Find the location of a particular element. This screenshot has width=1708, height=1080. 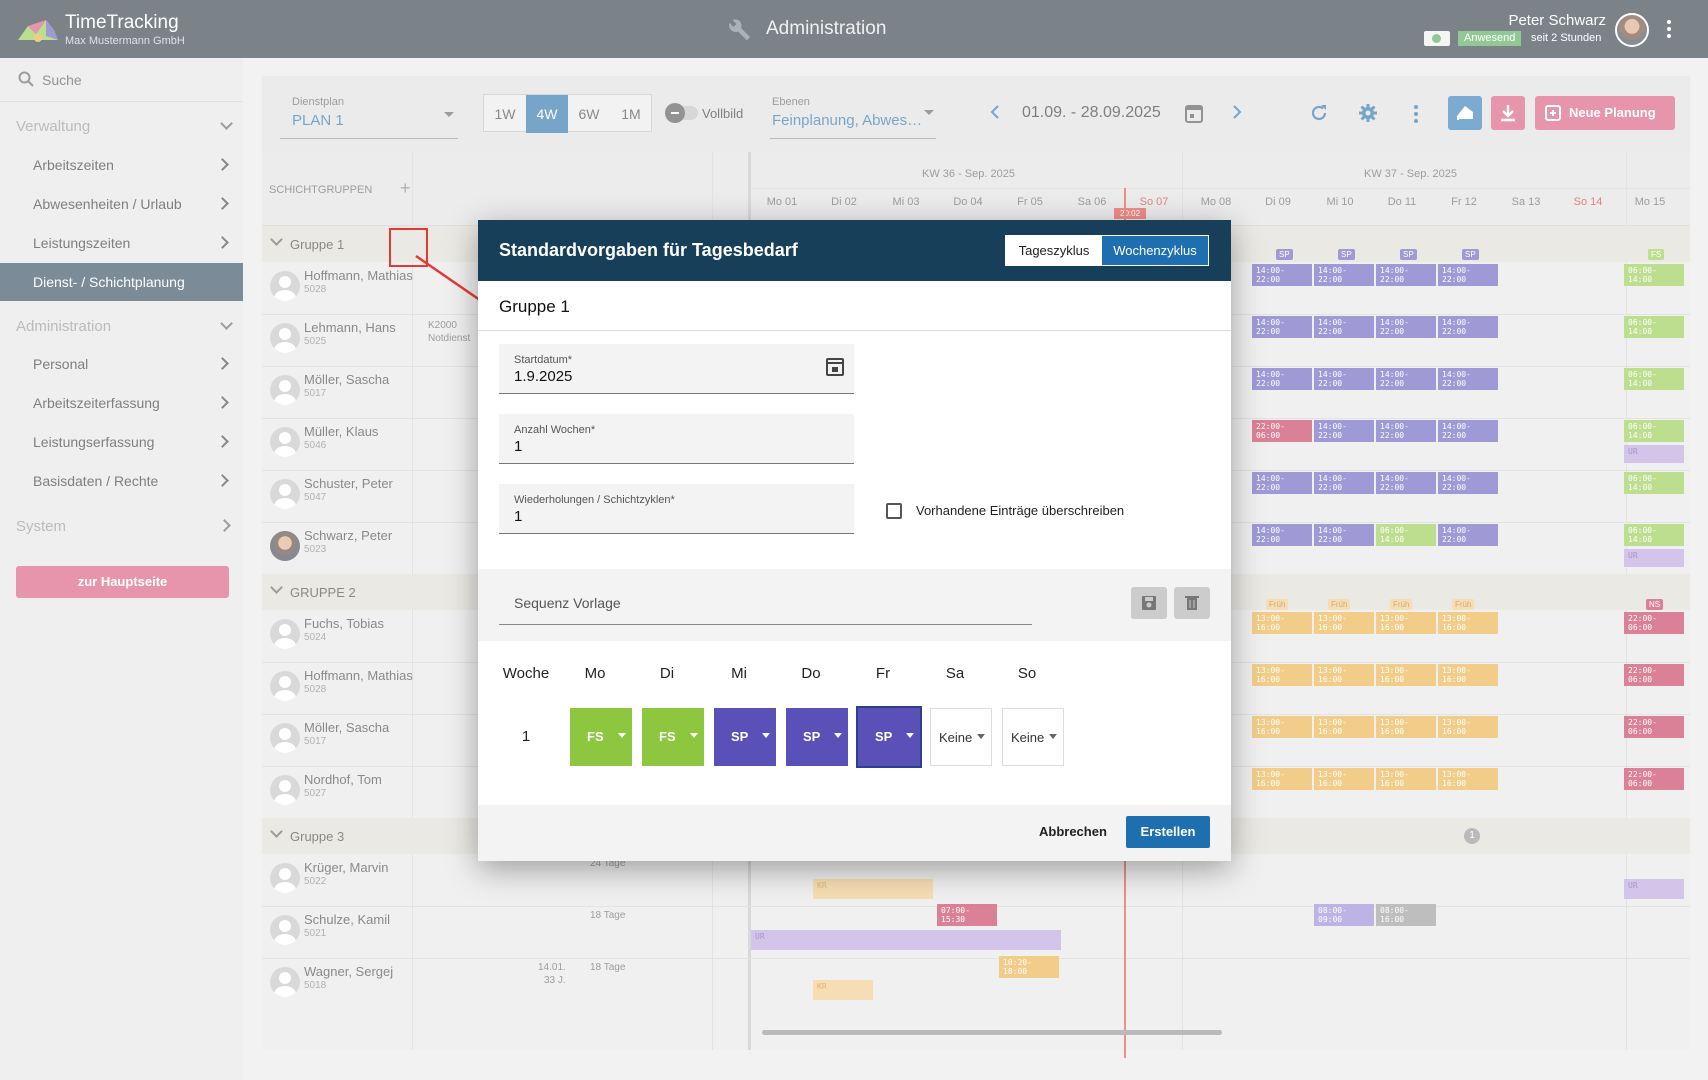

sidebar-item-leistungszeiten: Leistungszeiten is located at coordinates (121, 243).